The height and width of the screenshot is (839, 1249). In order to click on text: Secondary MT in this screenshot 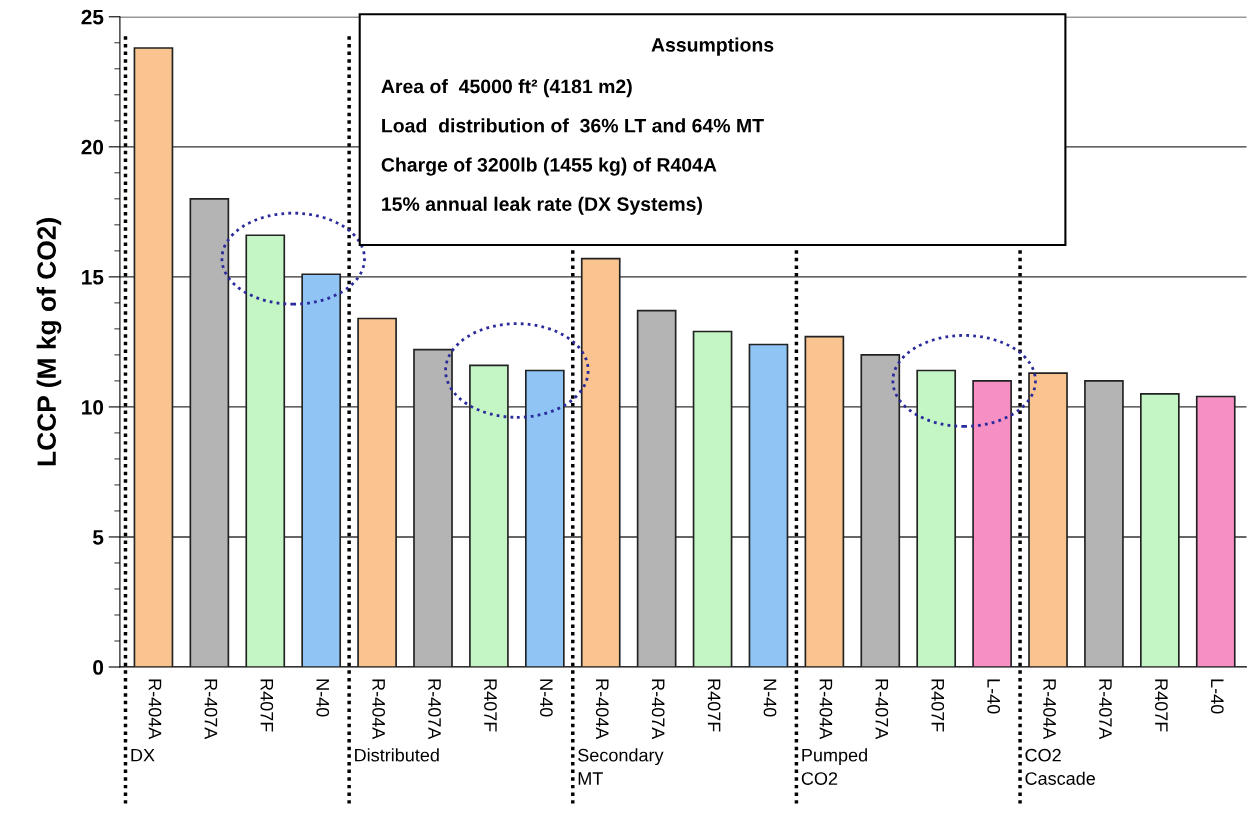, I will do `click(621, 766)`.